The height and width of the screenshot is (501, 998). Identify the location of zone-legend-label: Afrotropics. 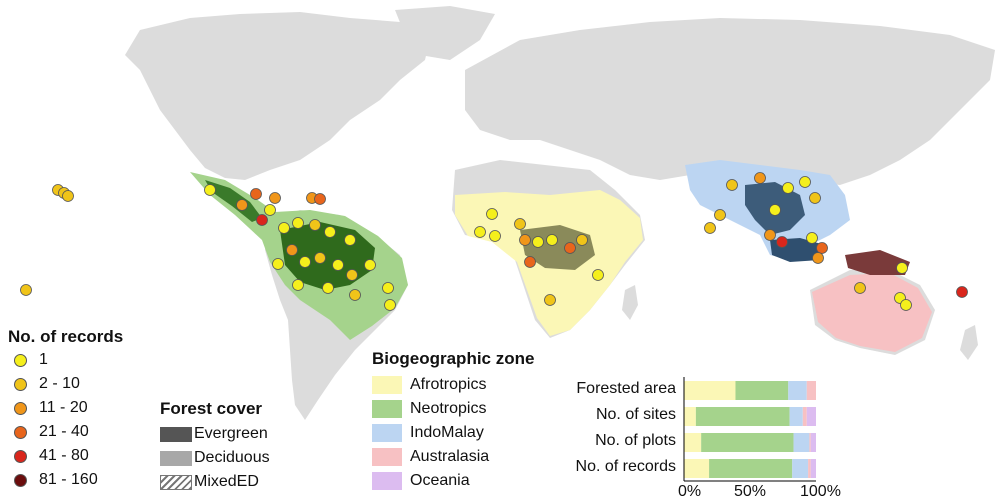
(448, 384).